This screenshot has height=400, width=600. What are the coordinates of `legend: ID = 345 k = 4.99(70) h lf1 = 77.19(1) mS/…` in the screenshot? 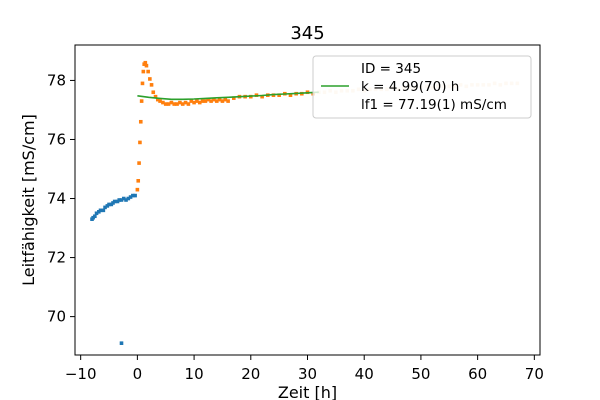 It's located at (422, 87).